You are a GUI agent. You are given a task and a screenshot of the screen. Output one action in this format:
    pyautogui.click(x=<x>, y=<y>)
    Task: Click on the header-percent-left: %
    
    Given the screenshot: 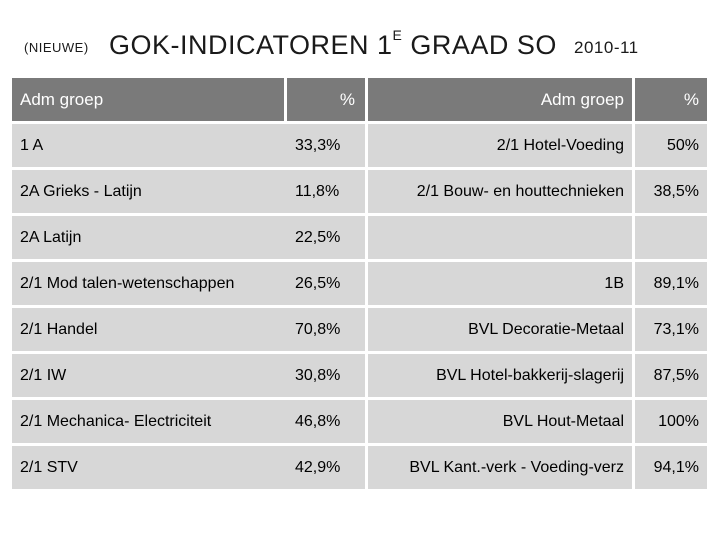 What is the action you would take?
    pyautogui.click(x=326, y=101)
    